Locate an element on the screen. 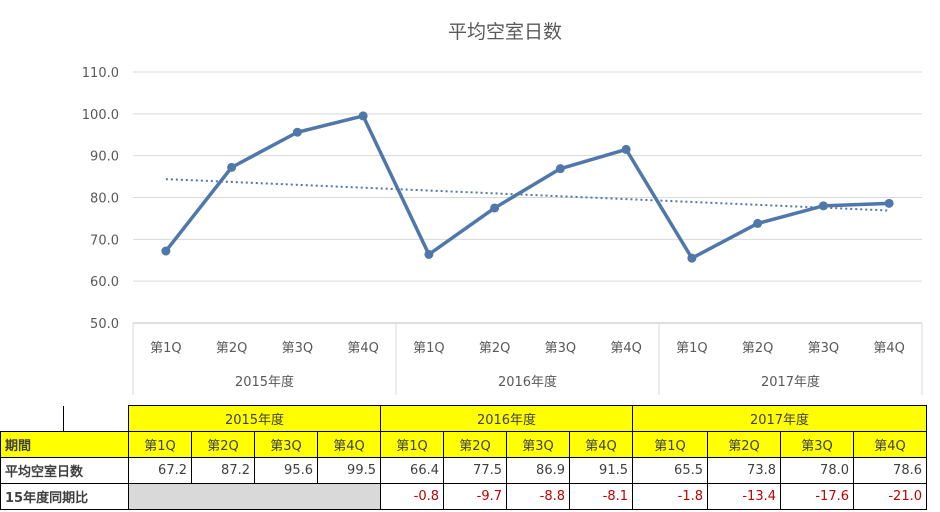  value-cell: 65.5 is located at coordinates (670, 470).